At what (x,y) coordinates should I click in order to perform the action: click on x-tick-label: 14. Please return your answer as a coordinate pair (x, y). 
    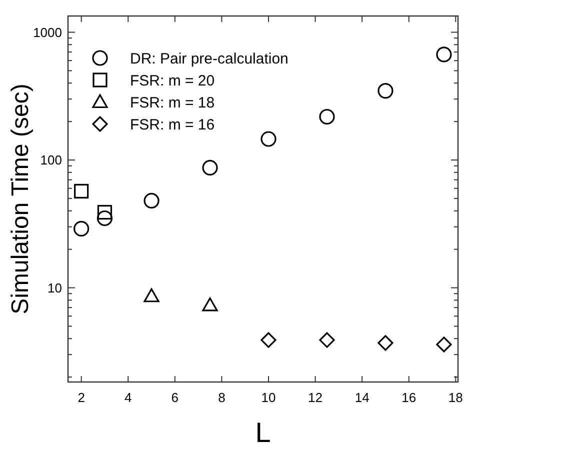
    Looking at the image, I should click on (362, 397).